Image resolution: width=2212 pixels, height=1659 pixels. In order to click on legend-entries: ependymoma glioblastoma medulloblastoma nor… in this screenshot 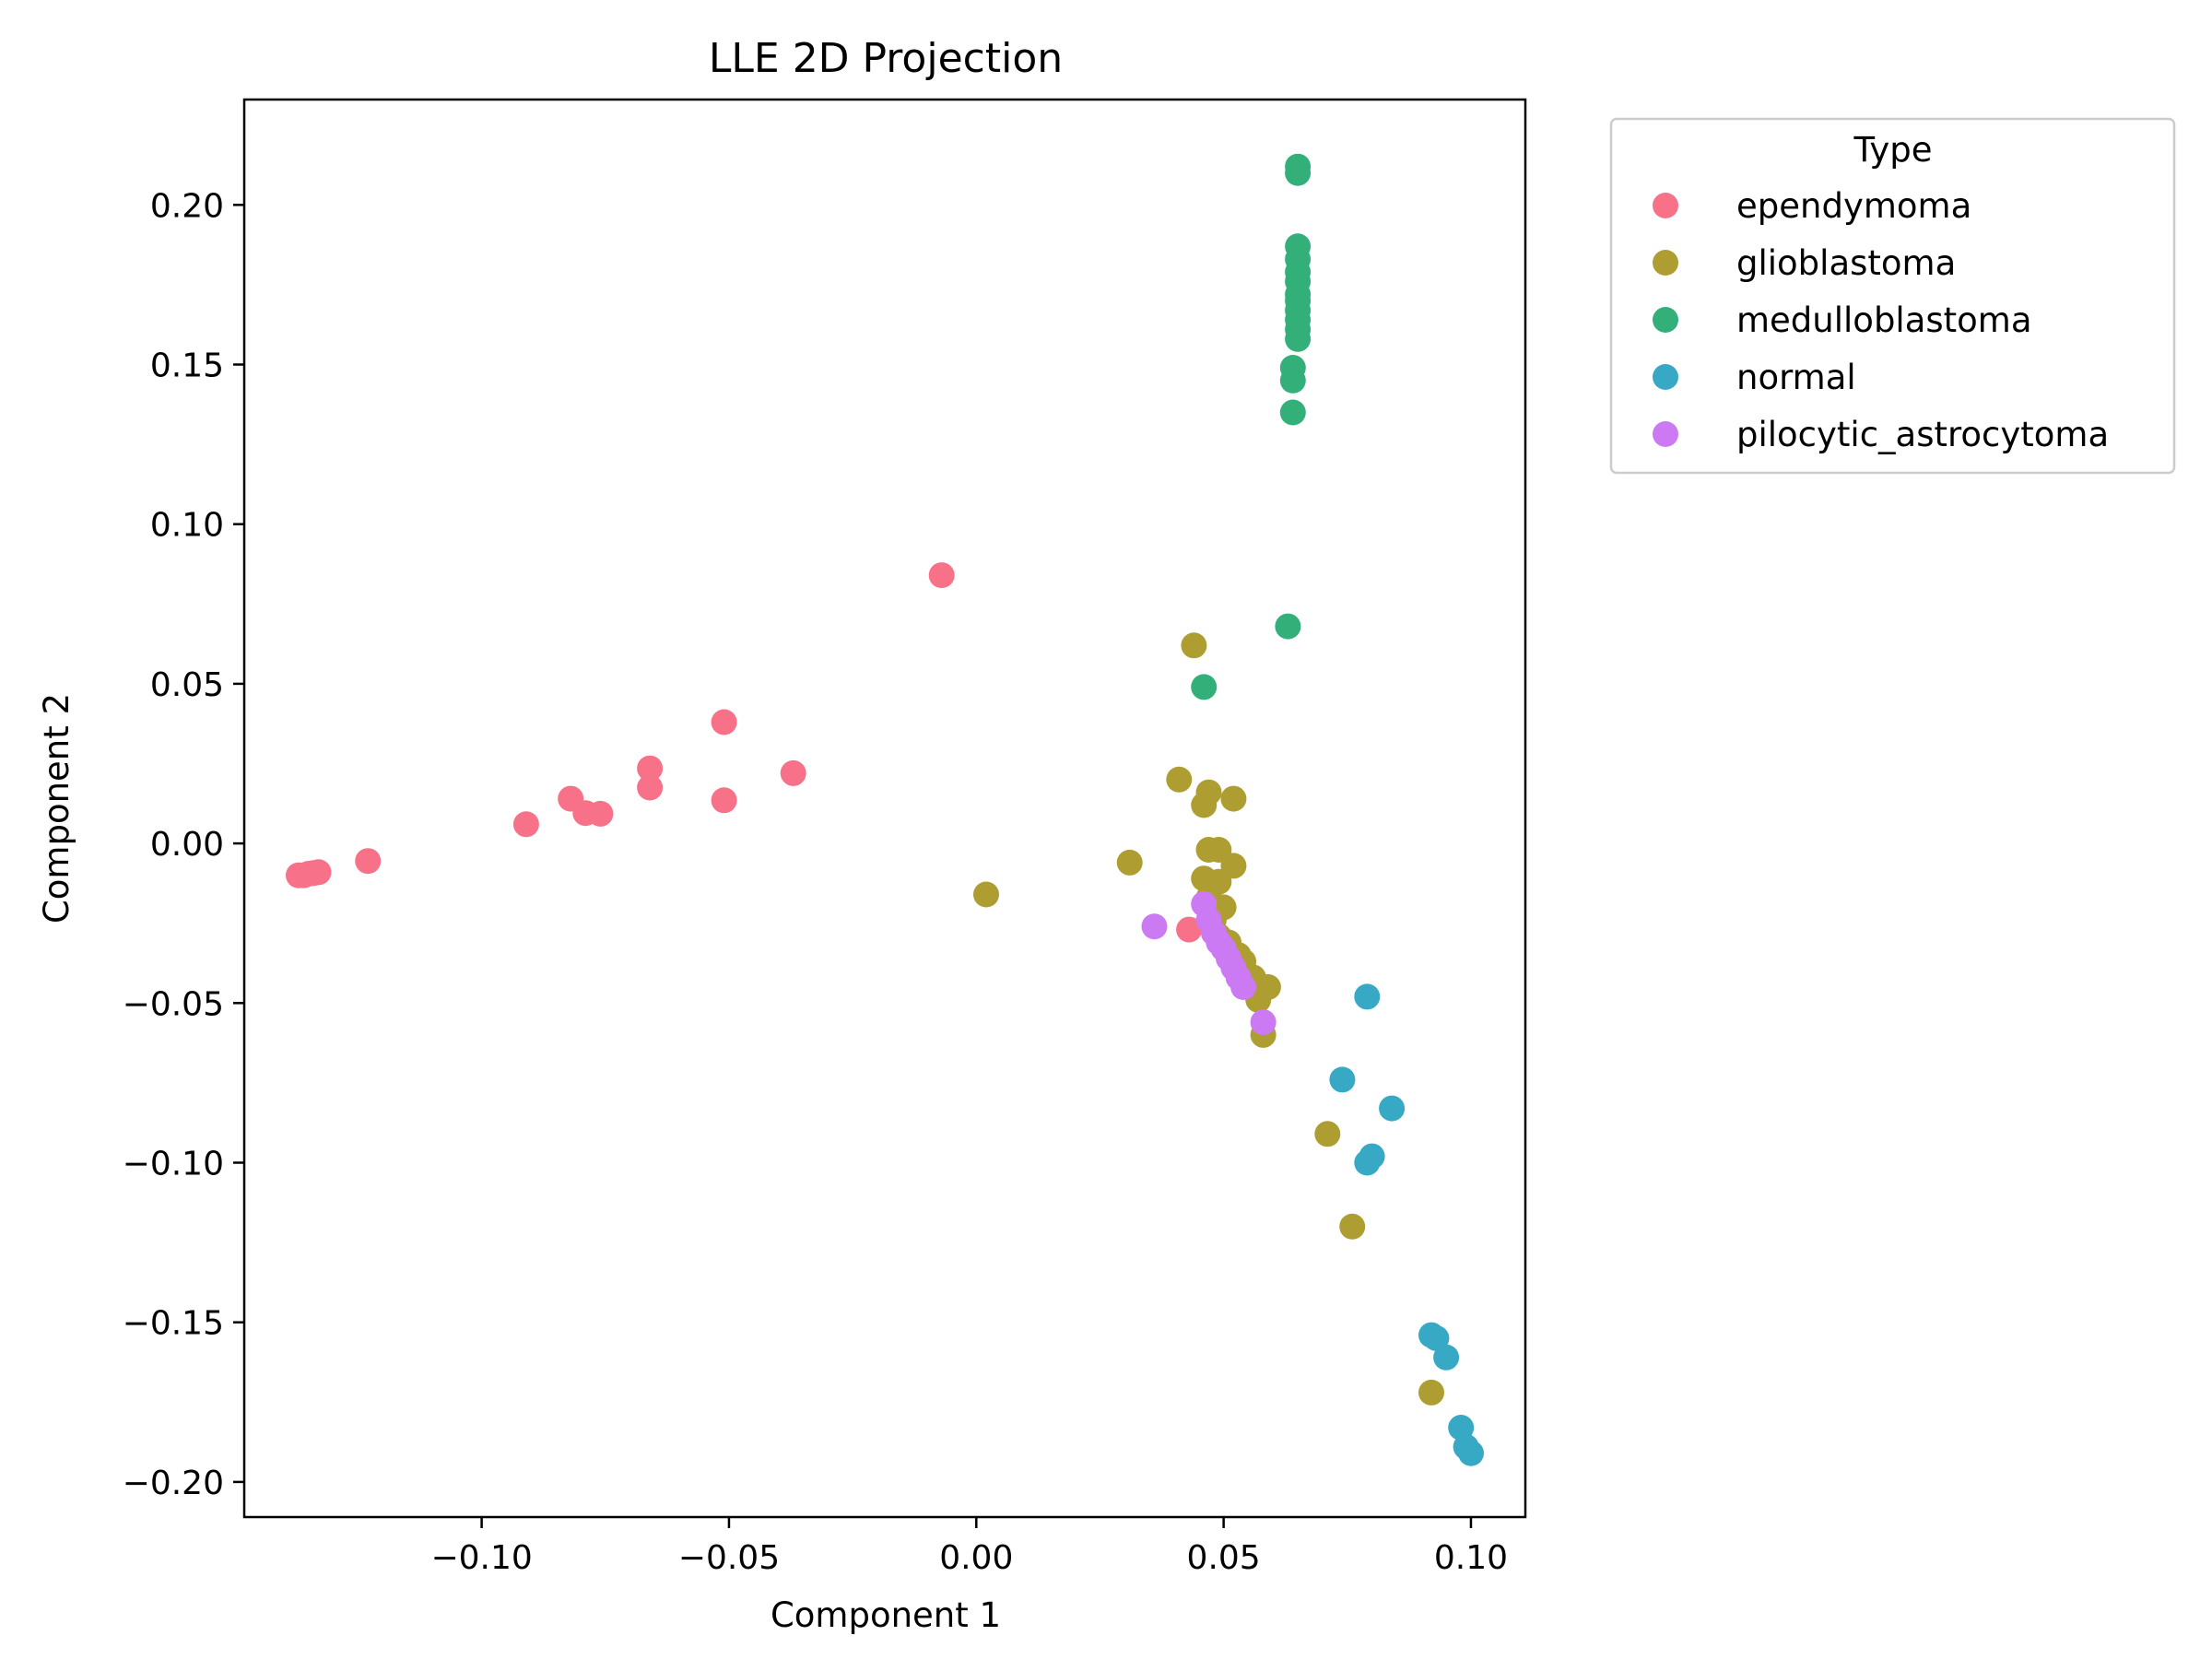, I will do `click(1881, 320)`.